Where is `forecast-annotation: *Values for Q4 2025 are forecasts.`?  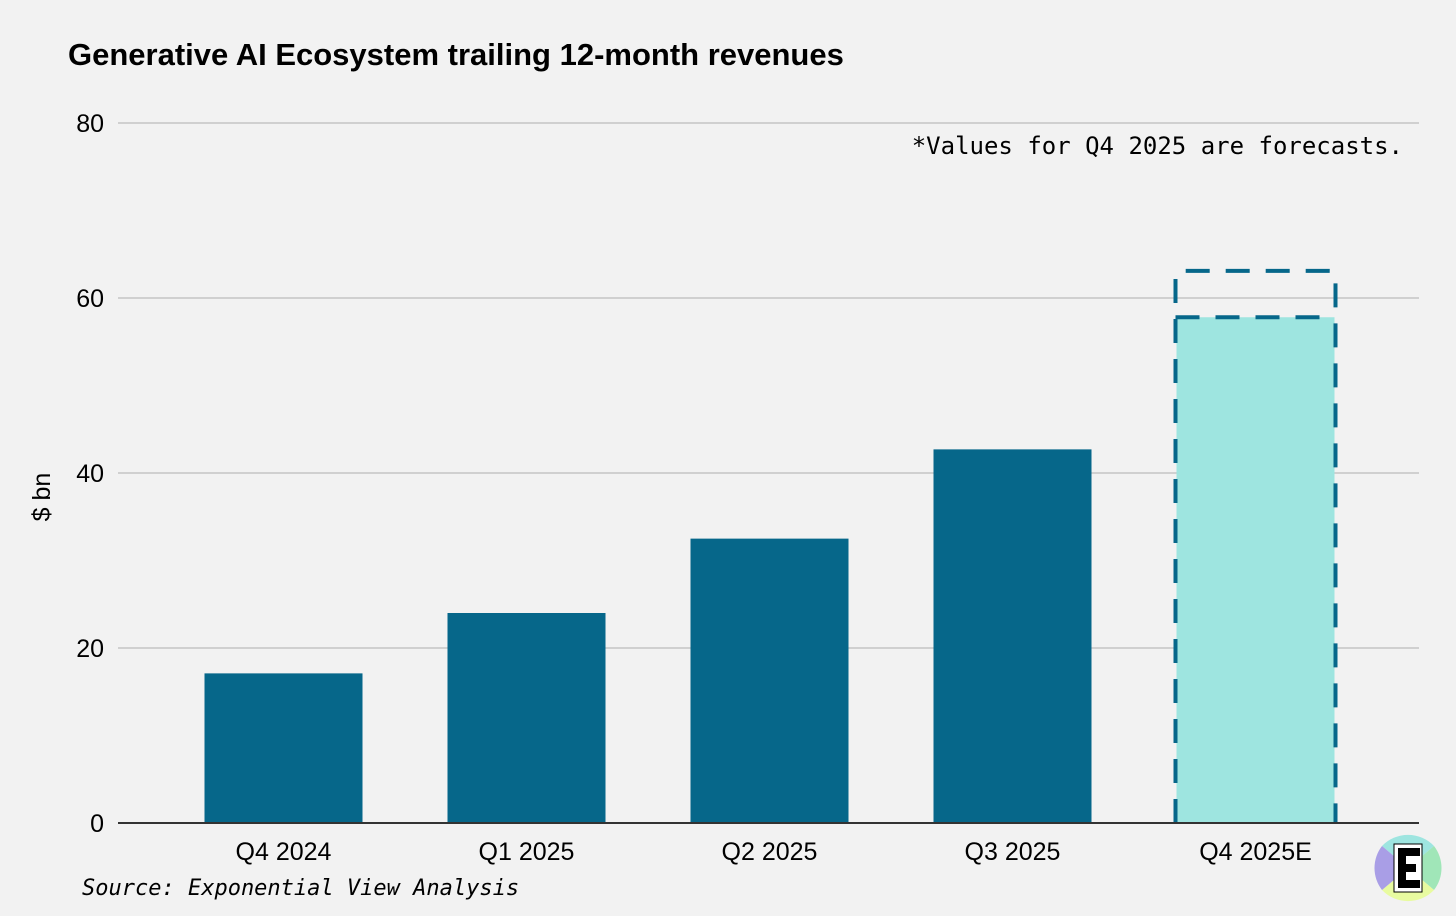 forecast-annotation: *Values for Q4 2025 are forecasts. is located at coordinates (1157, 146).